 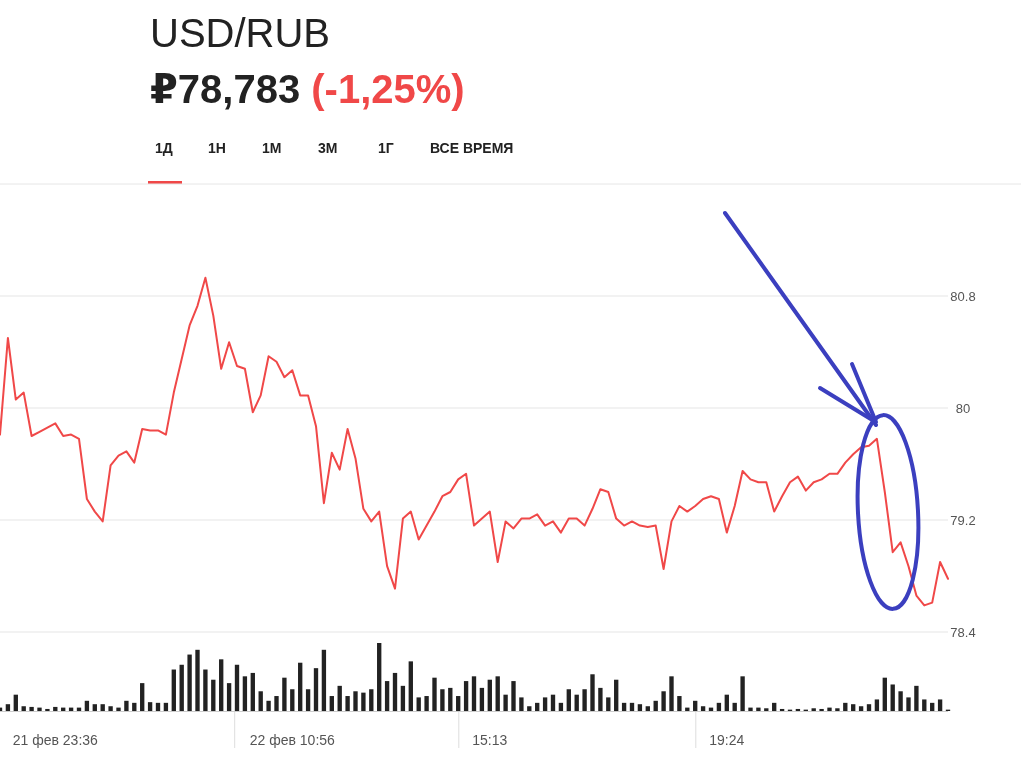 I want to click on x-tick-label: 21 фев 23:36, so click(x=55, y=740).